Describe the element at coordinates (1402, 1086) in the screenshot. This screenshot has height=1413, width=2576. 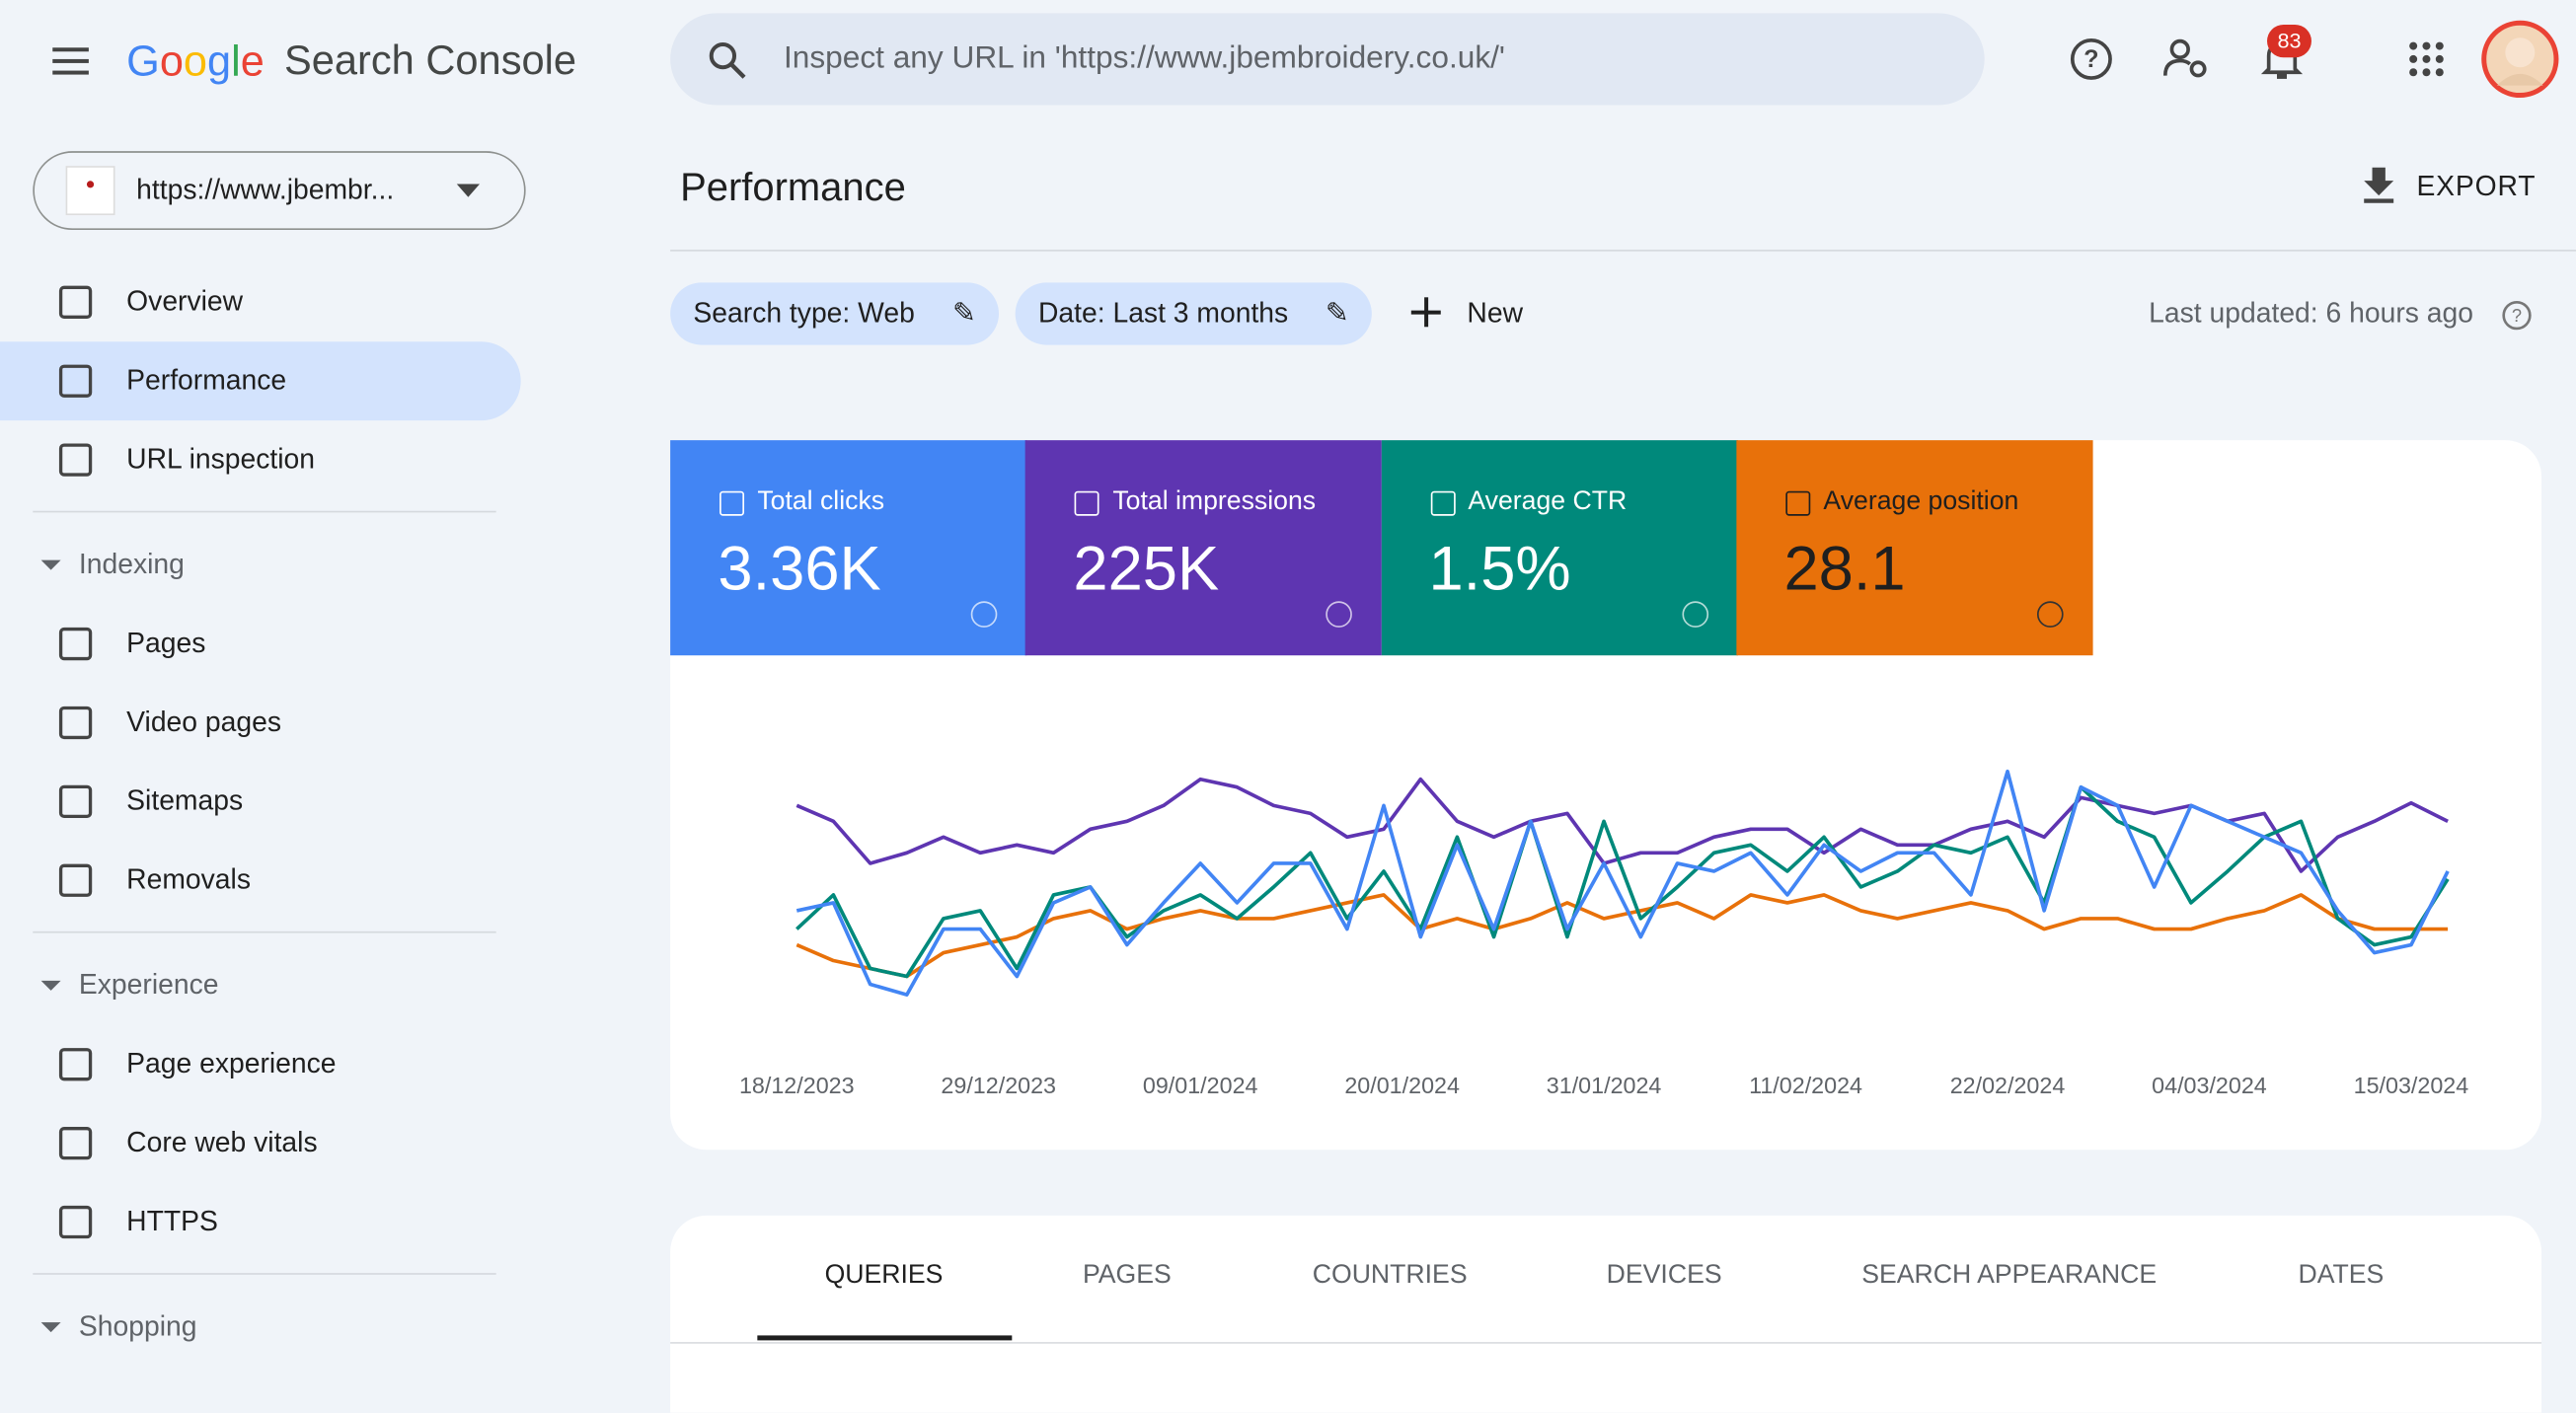
I see `x-tick-label: 20/01/2024` at that location.